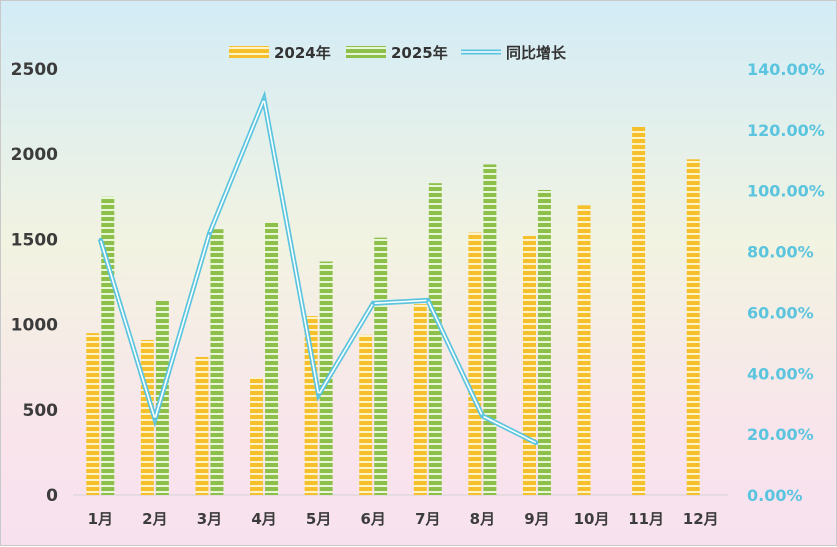 The width and height of the screenshot is (837, 547). What do you see at coordinates (372, 519) in the screenshot?
I see `x-tick-label: 6月` at bounding box center [372, 519].